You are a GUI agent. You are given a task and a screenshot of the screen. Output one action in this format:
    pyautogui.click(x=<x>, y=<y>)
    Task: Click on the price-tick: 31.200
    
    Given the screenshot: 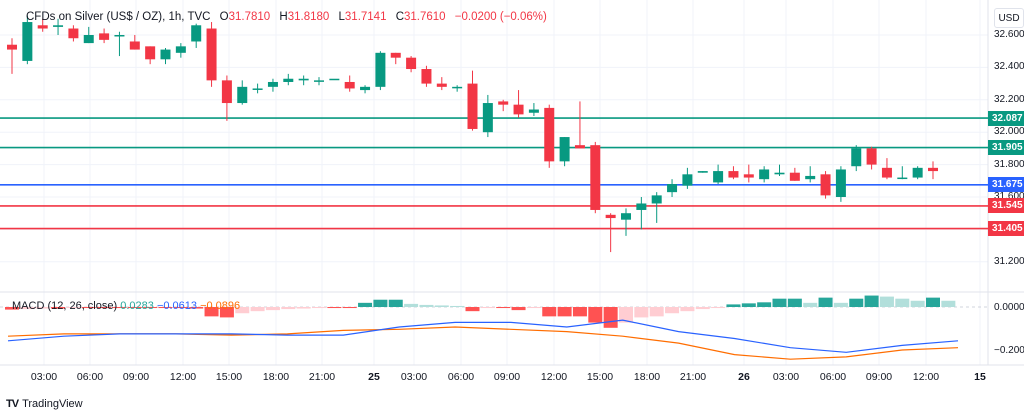 What is the action you would take?
    pyautogui.click(x=1009, y=261)
    